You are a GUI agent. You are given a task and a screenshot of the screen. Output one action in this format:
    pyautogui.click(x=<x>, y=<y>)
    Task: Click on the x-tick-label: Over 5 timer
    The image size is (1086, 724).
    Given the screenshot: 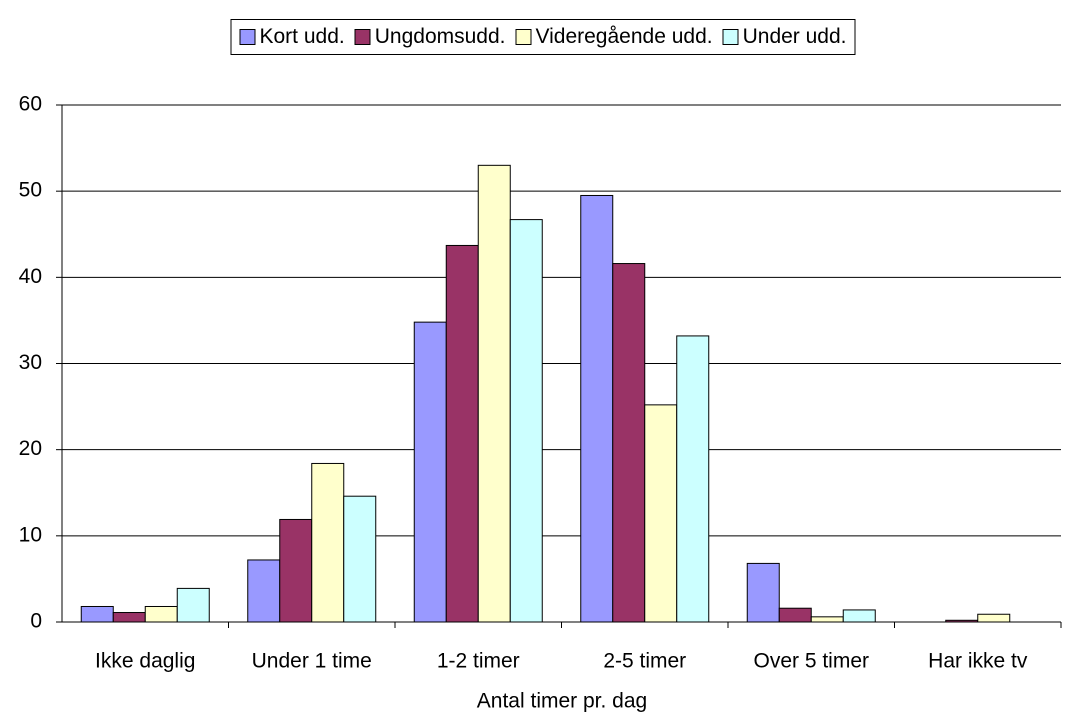 What is the action you would take?
    pyautogui.click(x=811, y=661)
    